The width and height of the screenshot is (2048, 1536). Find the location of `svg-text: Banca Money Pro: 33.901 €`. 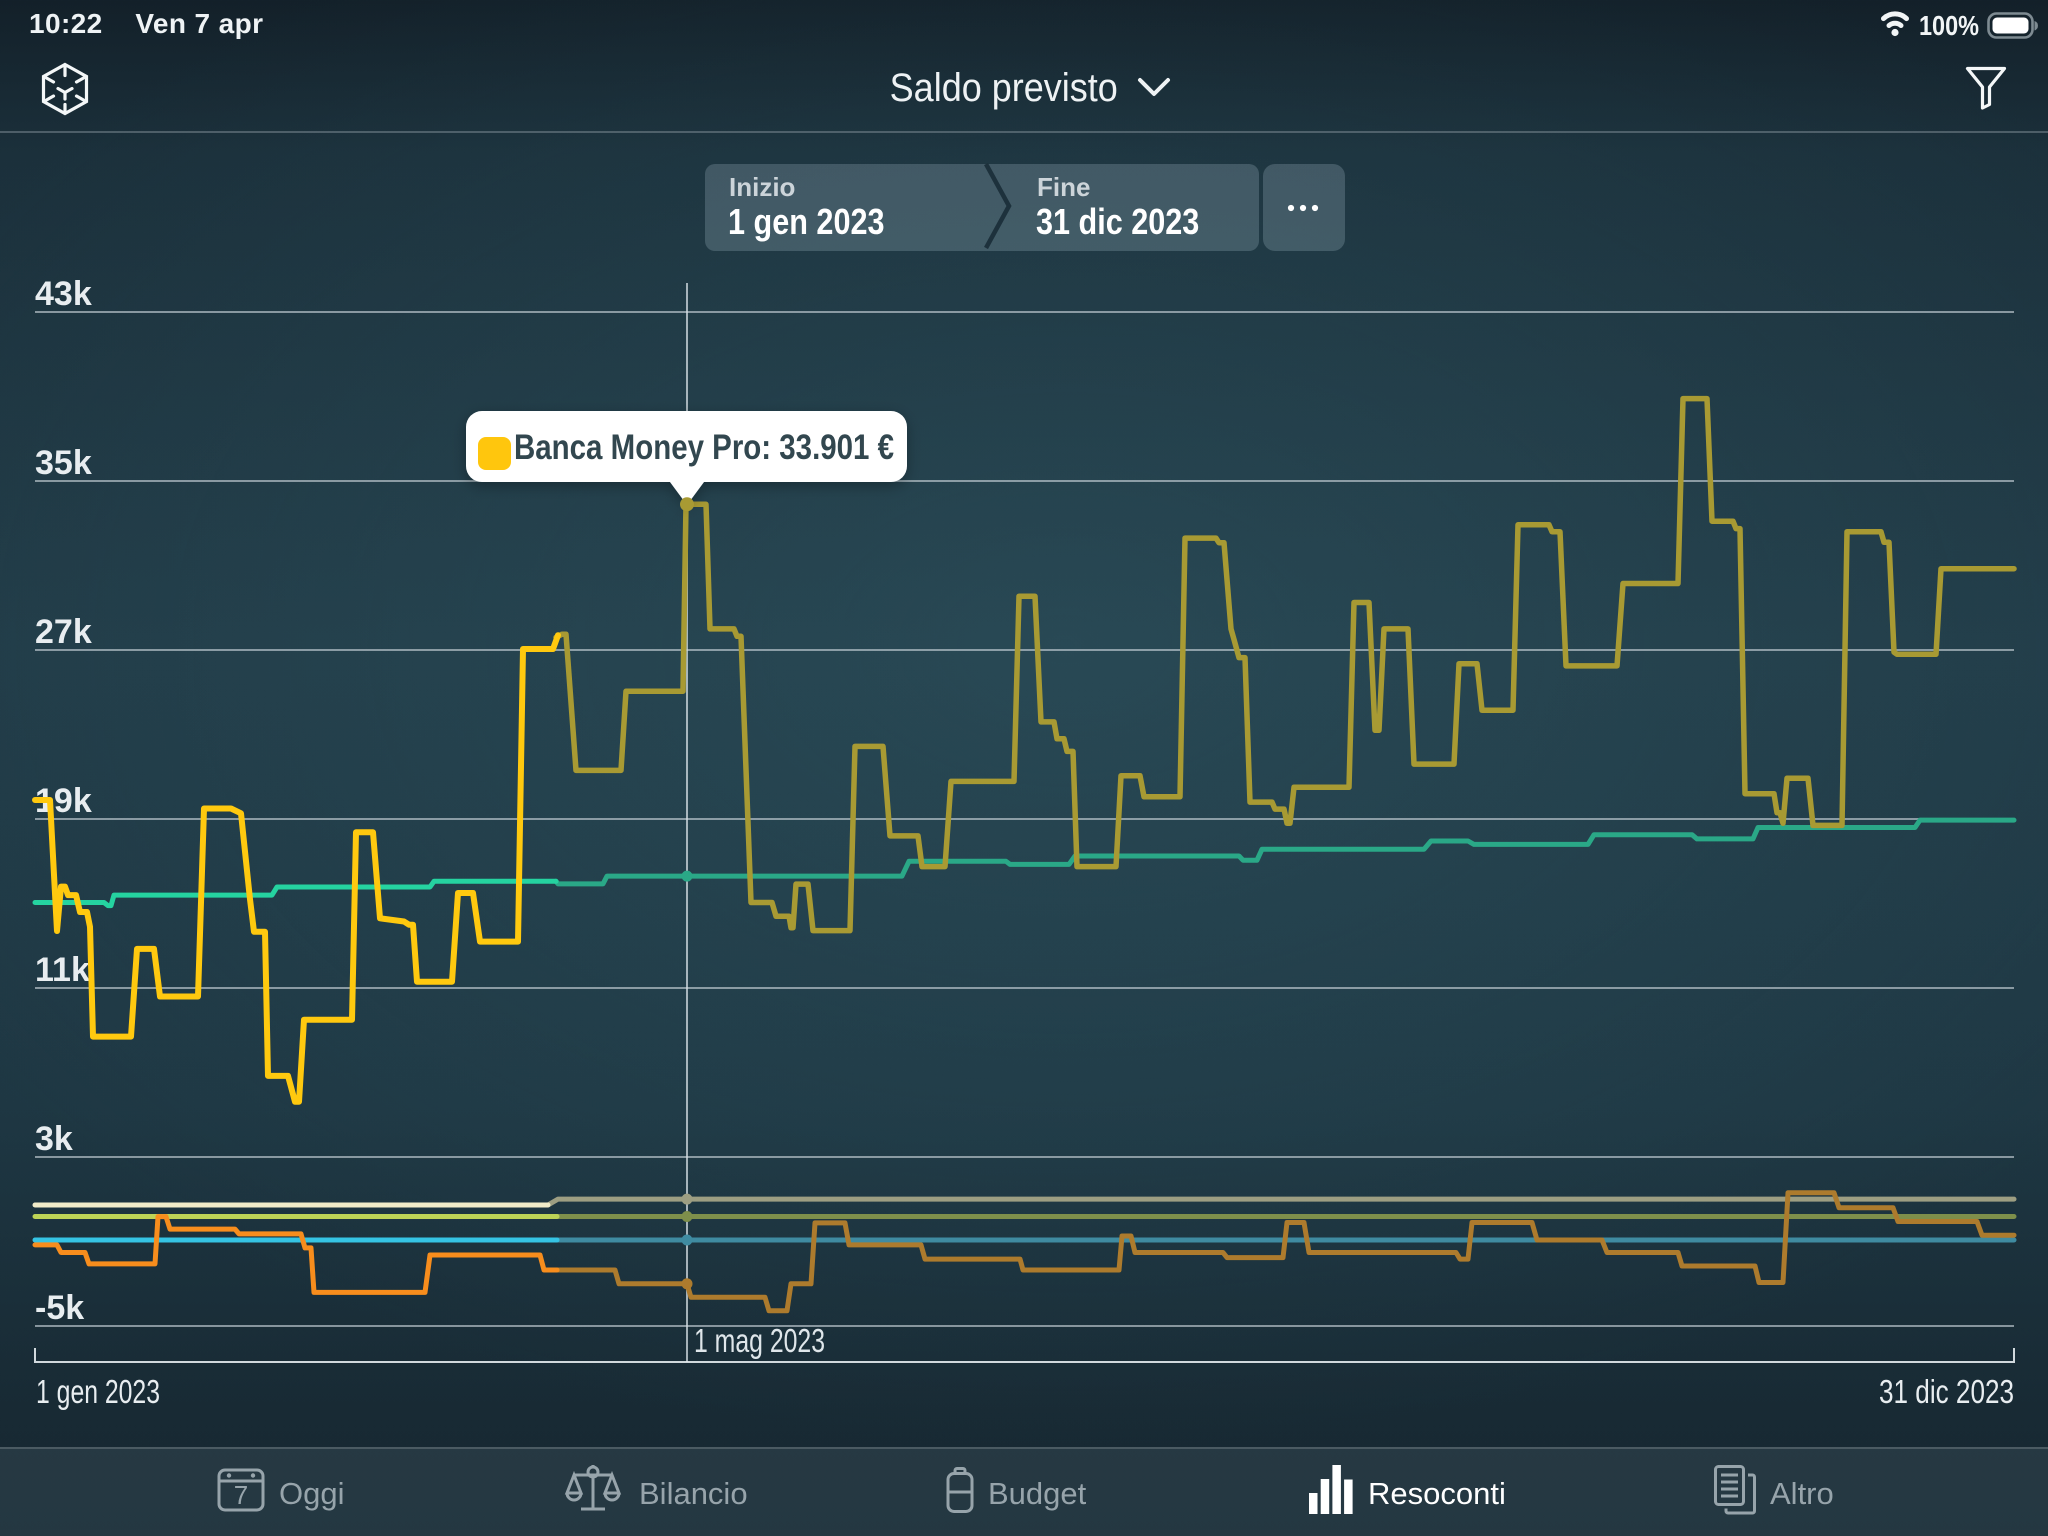

svg-text: Banca Money Pro: 33.901 € is located at coordinates (704, 447).